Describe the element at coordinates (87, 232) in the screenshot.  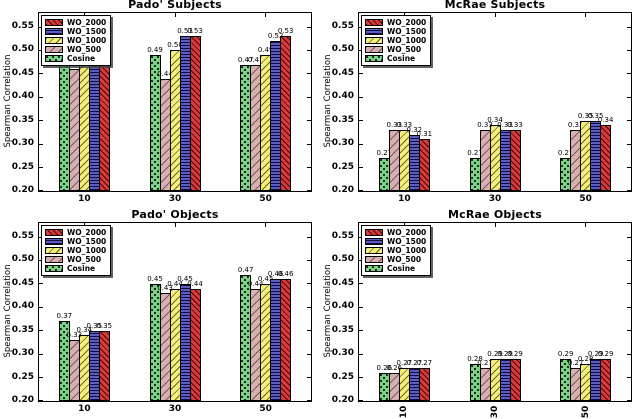
I see `legend-label: WO_2000` at that location.